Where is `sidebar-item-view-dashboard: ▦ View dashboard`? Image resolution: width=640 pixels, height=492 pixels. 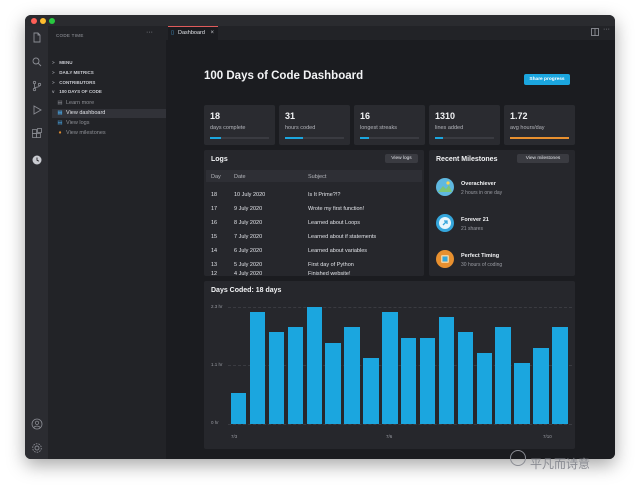
sidebar-item-view-dashboard: ▦ View dashboard is located at coordinates (109, 113).